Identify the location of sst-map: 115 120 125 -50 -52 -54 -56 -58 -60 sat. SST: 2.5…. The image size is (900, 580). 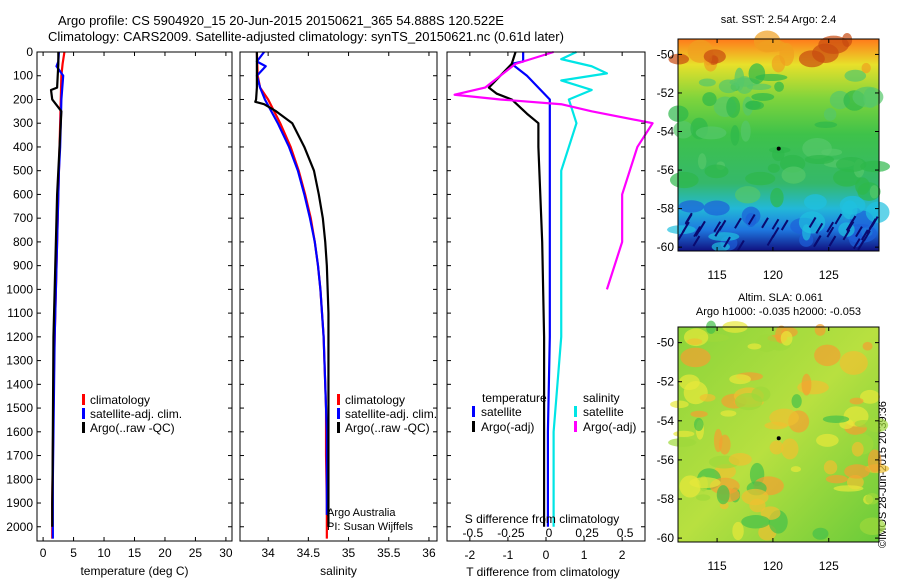
(774, 148).